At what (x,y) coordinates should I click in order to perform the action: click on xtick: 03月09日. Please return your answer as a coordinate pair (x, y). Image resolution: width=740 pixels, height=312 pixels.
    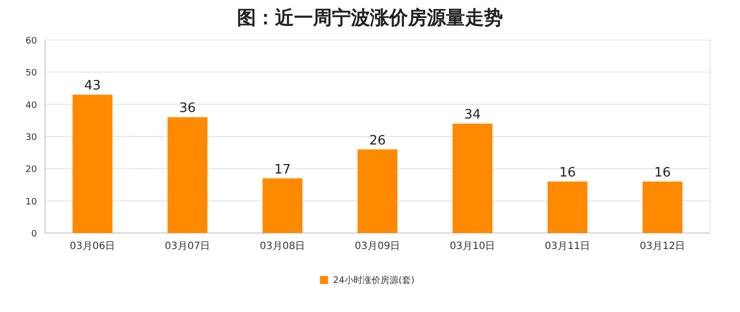
    Looking at the image, I should click on (377, 246).